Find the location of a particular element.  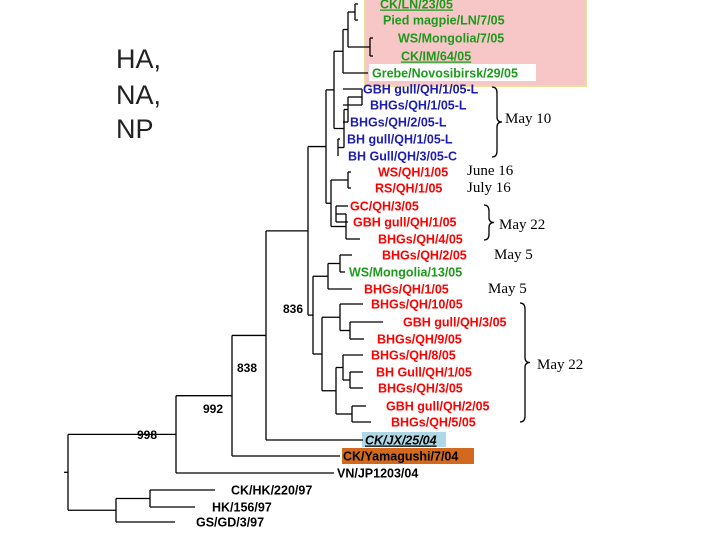

leaf-label: BH Gull/QH/1/05 is located at coordinates (424, 373).